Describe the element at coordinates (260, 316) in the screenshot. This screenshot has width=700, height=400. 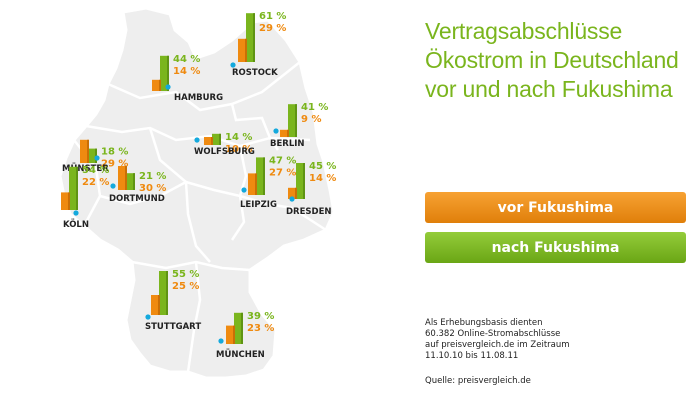
I see `nach-value-label: 39 %` at that location.